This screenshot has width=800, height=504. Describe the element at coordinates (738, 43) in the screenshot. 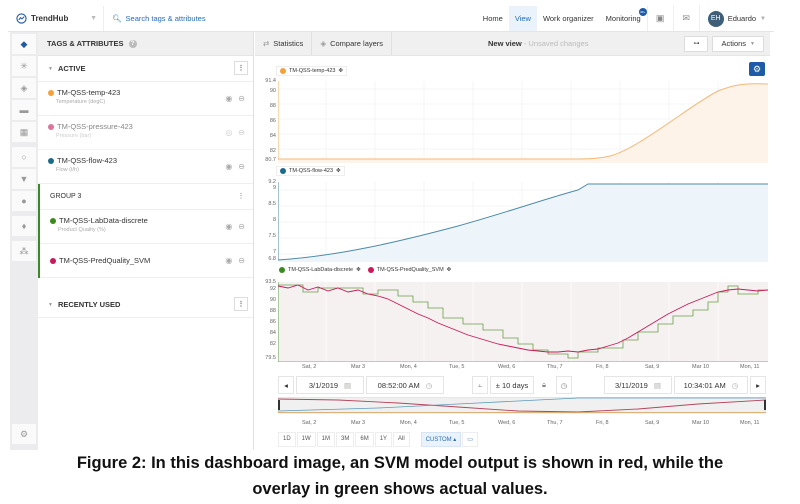

I see `actions-dropdown: Actions ▼` at that location.